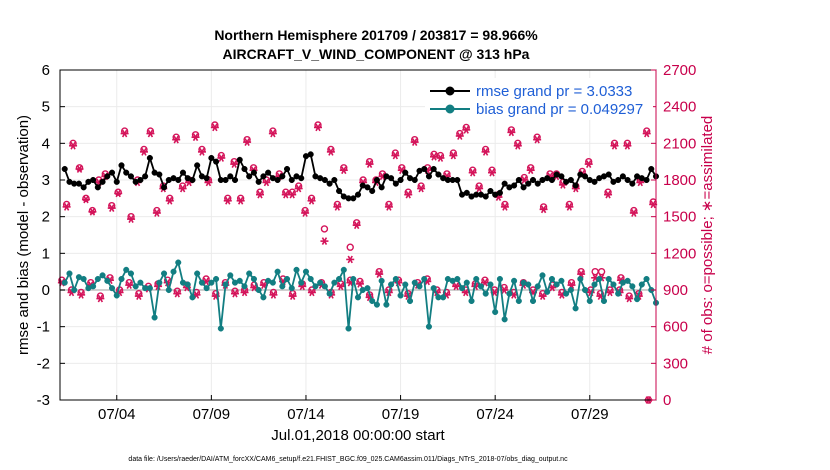 The width and height of the screenshot is (830, 470). I want to click on x-tick-label: 07/04, so click(117, 414).